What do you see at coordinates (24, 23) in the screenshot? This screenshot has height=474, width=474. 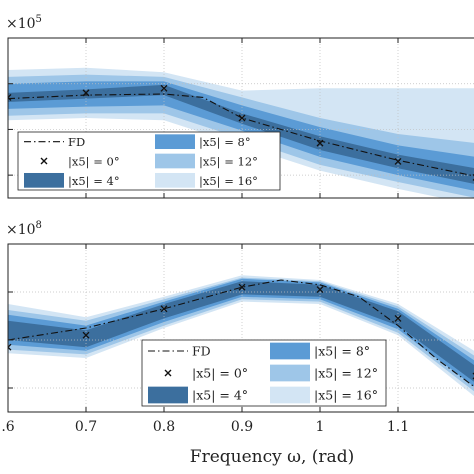 I see `axis-multiplier: ×10⁵` at bounding box center [24, 23].